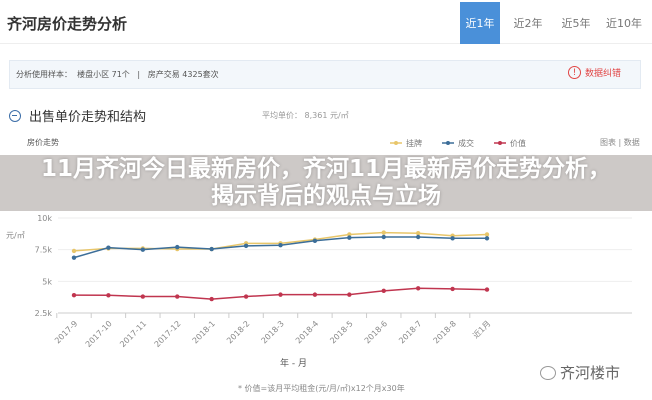 The width and height of the screenshot is (652, 400). What do you see at coordinates (376, 332) in the screenshot?
I see `x-tick-label: 2018-6` at bounding box center [376, 332].